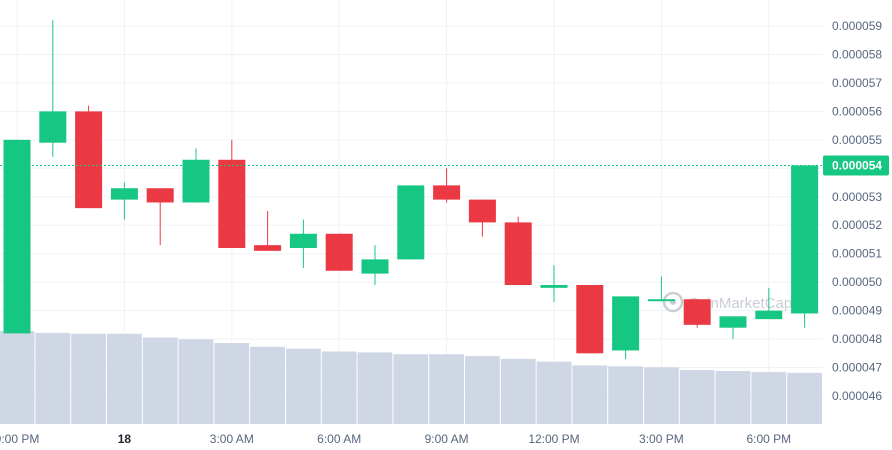  What do you see at coordinates (857, 54) in the screenshot?
I see `y-tick-label: 0.000058` at bounding box center [857, 54].